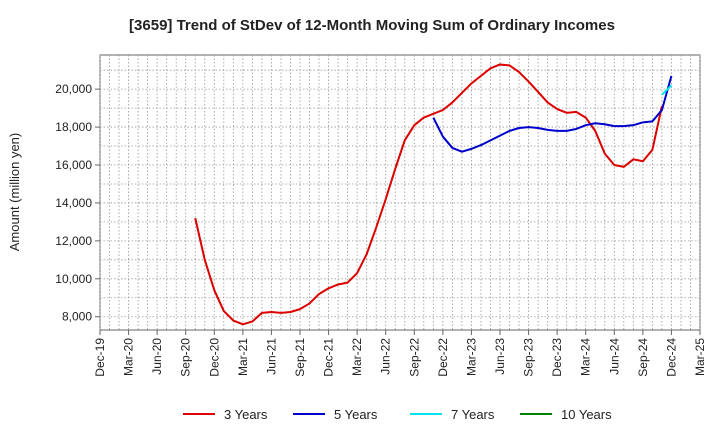 Image resolution: width=720 pixels, height=445 pixels. I want to click on x-tick-label: Dec-23, so click(557, 357).